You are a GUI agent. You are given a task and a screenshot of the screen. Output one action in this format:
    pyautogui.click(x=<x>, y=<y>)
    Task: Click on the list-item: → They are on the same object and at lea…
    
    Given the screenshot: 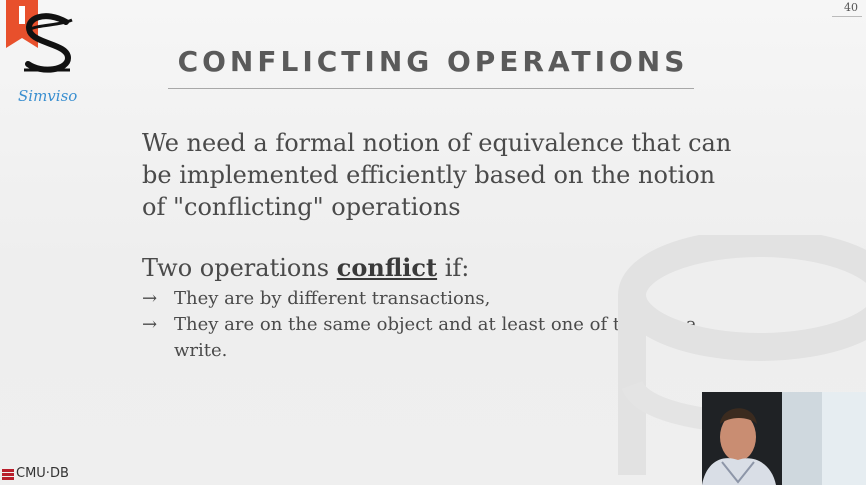 What is the action you would take?
    pyautogui.click(x=442, y=338)
    